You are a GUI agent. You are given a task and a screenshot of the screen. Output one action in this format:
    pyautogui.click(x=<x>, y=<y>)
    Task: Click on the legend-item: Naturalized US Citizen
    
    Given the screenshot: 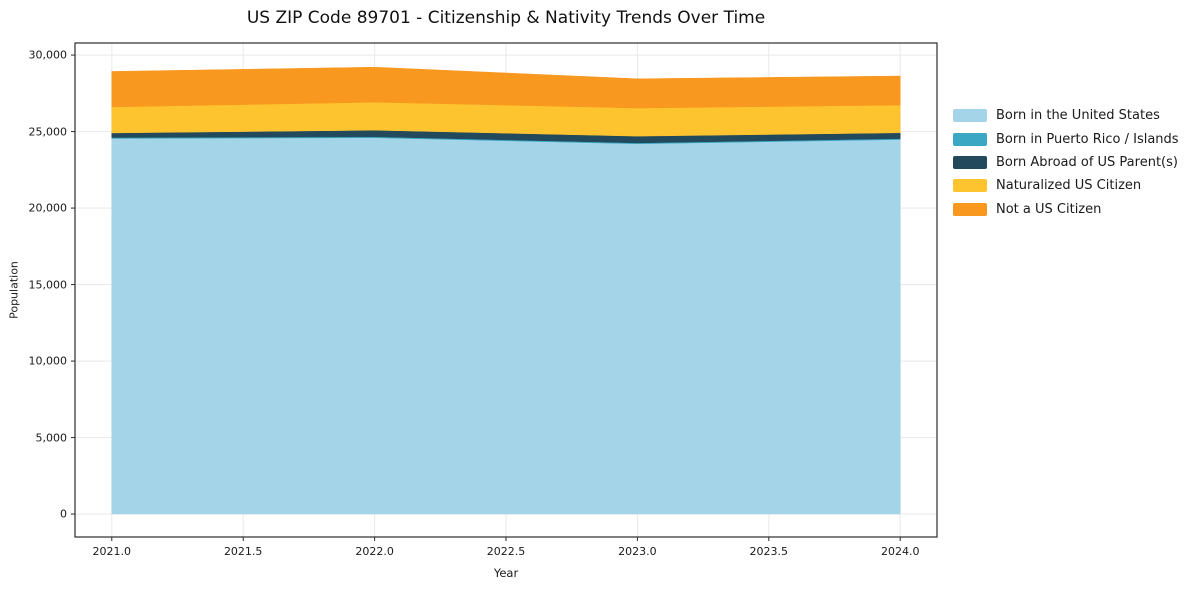 What is the action you would take?
    pyautogui.click(x=1066, y=185)
    